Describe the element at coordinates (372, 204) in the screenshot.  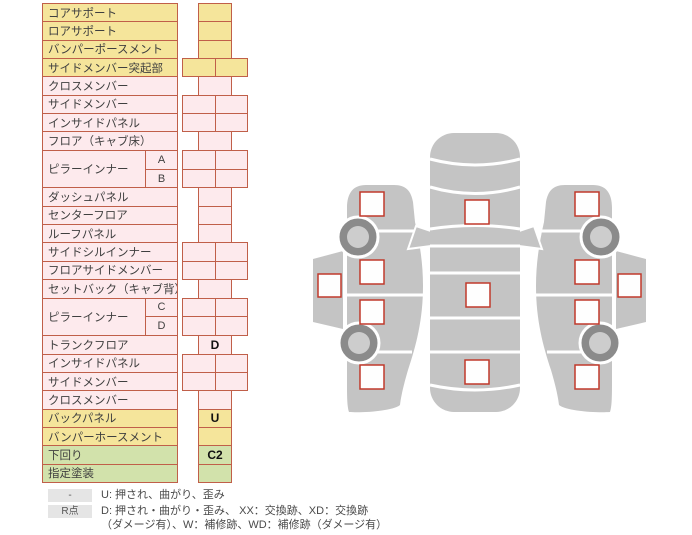
I see `checkbox-left-front-fender` at that location.